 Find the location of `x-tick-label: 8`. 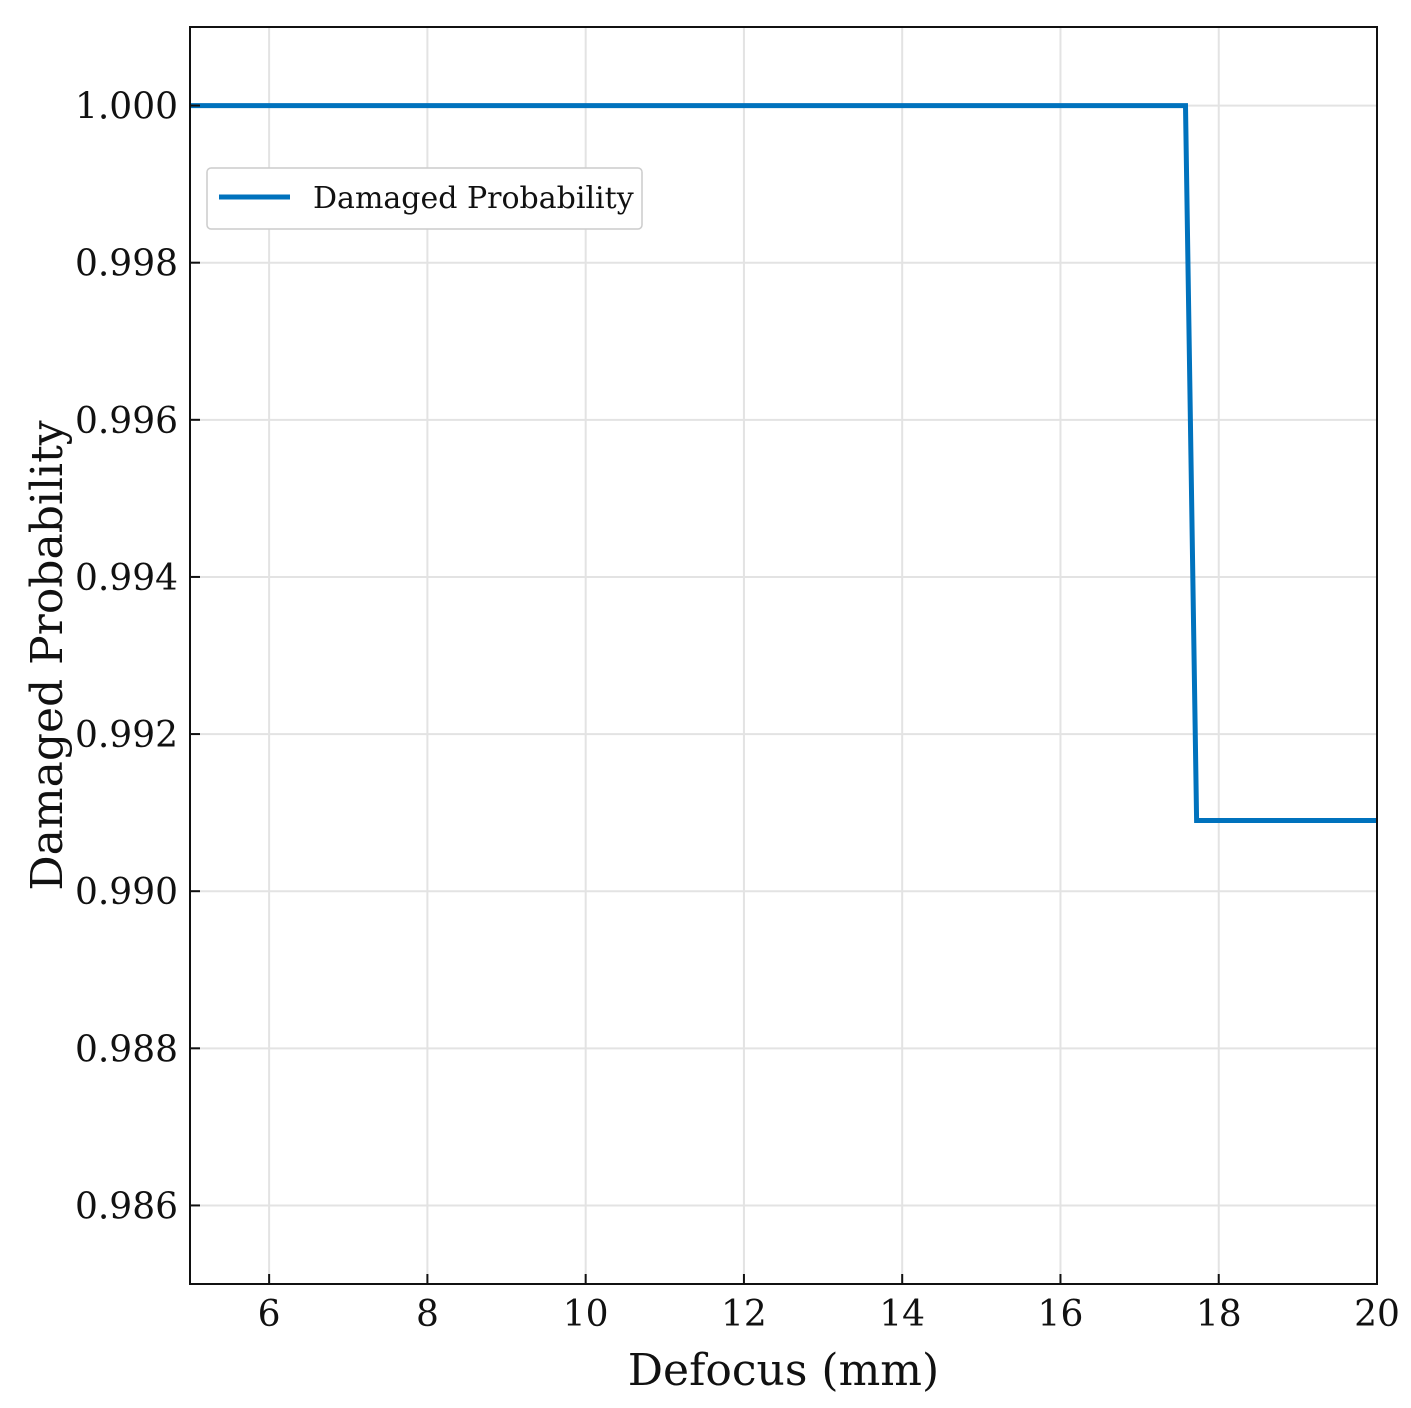

x-tick-label: 8 is located at coordinates (427, 1314).